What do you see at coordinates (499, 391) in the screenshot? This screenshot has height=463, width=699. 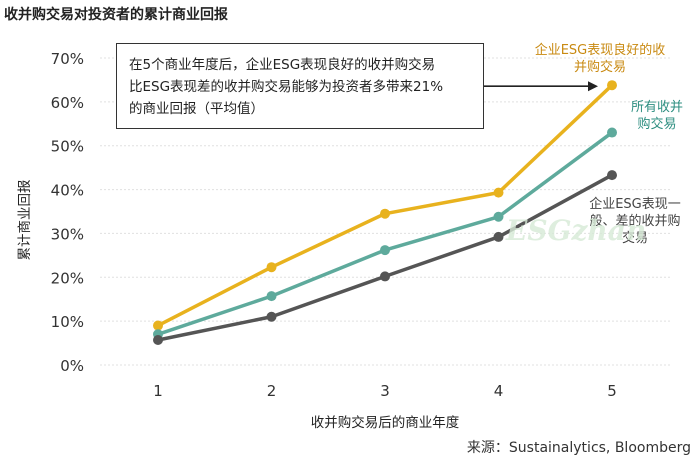 I see `x-tick-label: 4` at bounding box center [499, 391].